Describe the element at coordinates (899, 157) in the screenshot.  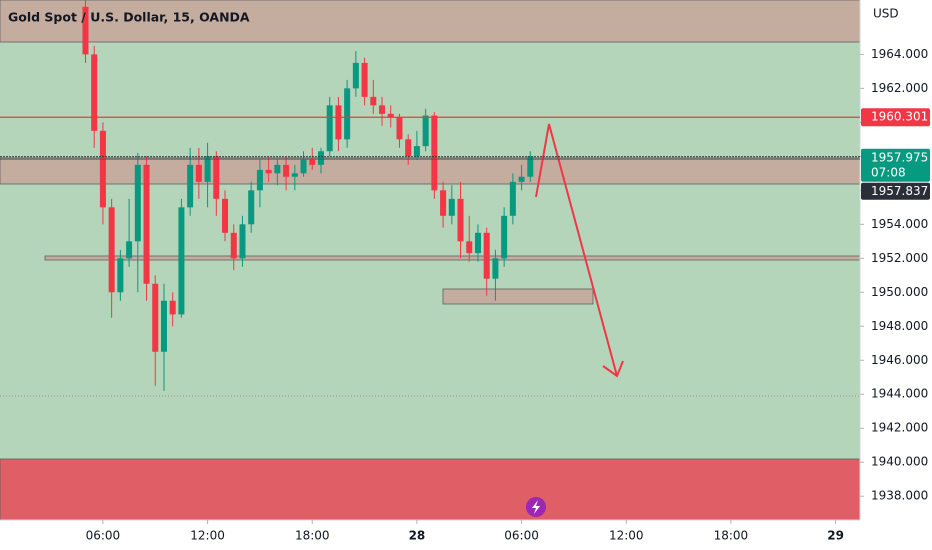
I see `last-price: 1957.975` at that location.